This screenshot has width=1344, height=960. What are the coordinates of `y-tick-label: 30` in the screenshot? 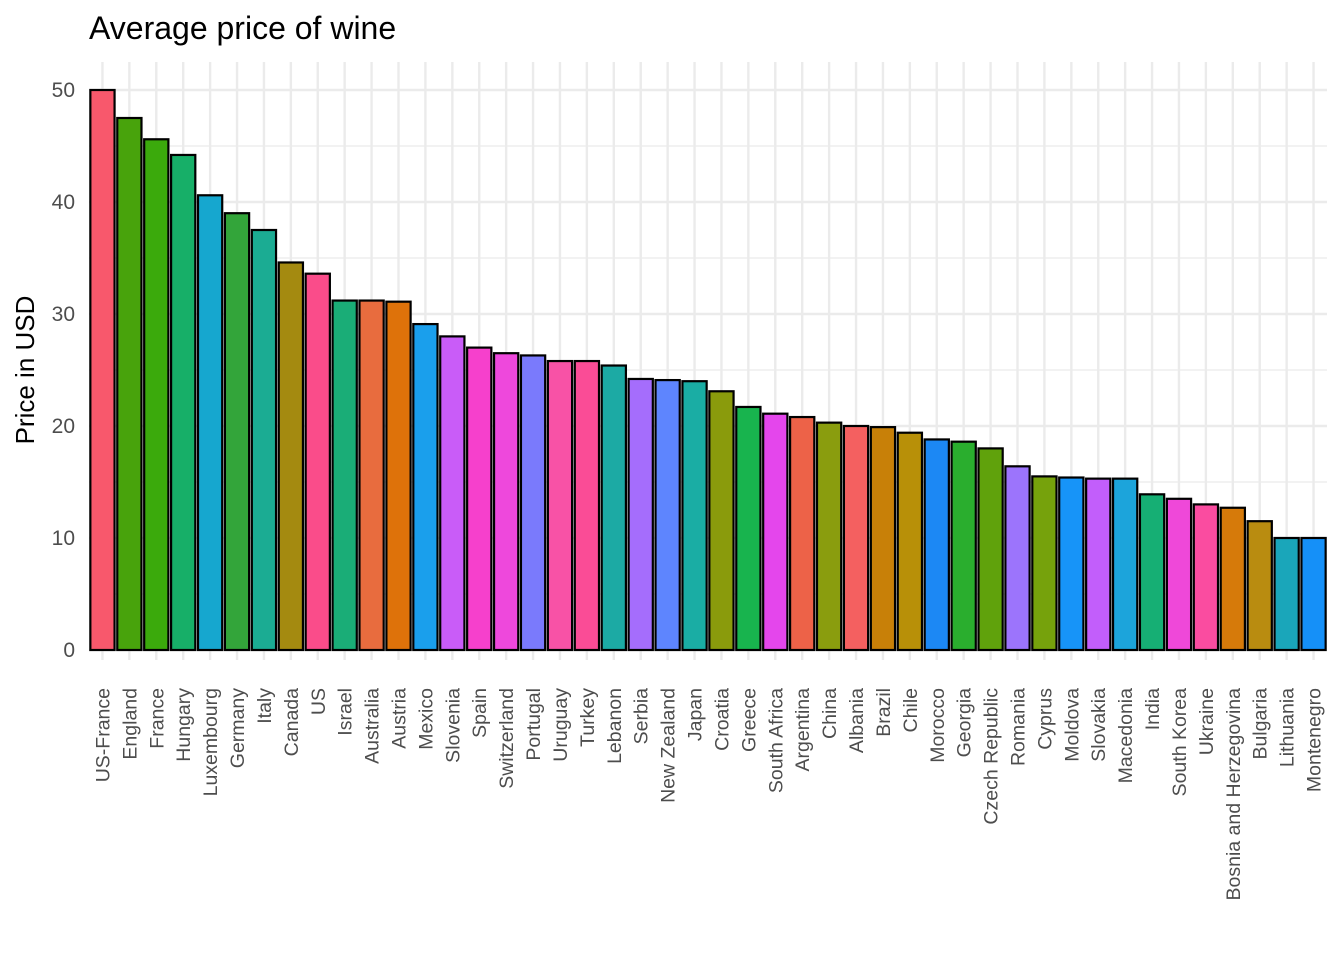 It's located at (63, 314).